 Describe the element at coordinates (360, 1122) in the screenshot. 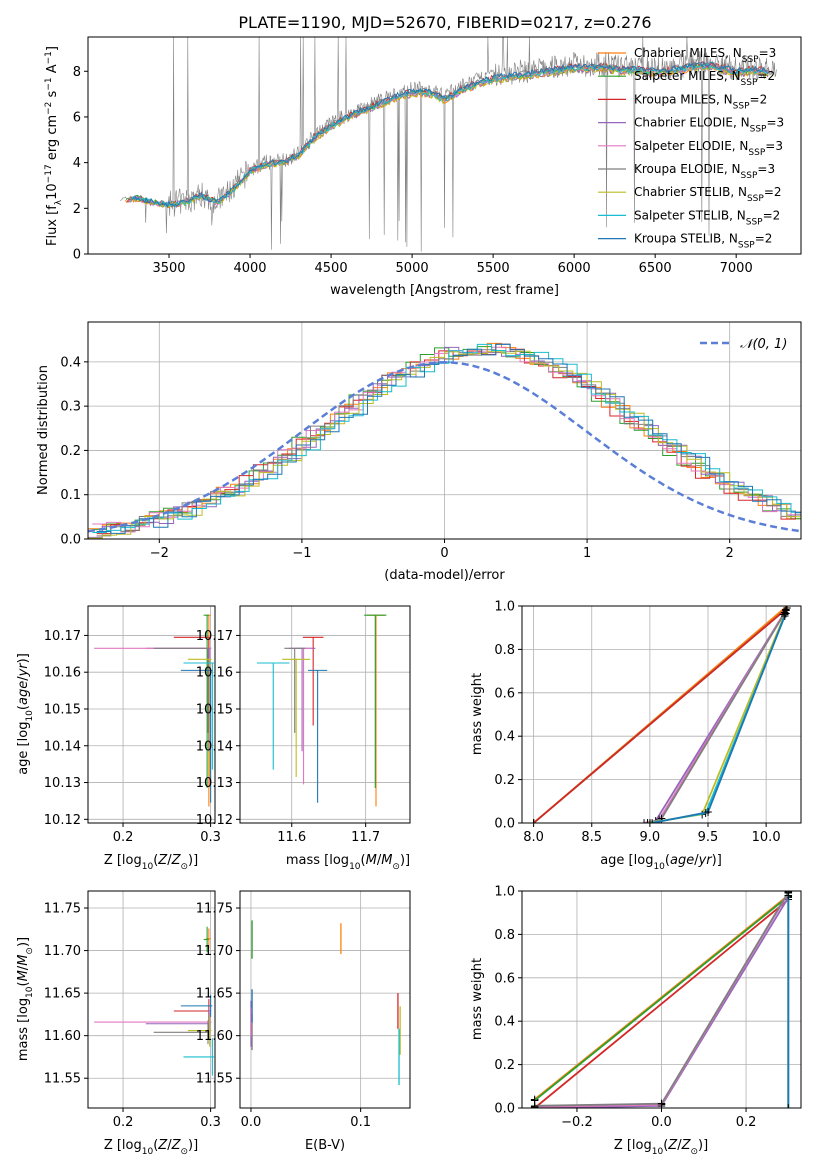

I see `x-tick-label: 0.1` at that location.